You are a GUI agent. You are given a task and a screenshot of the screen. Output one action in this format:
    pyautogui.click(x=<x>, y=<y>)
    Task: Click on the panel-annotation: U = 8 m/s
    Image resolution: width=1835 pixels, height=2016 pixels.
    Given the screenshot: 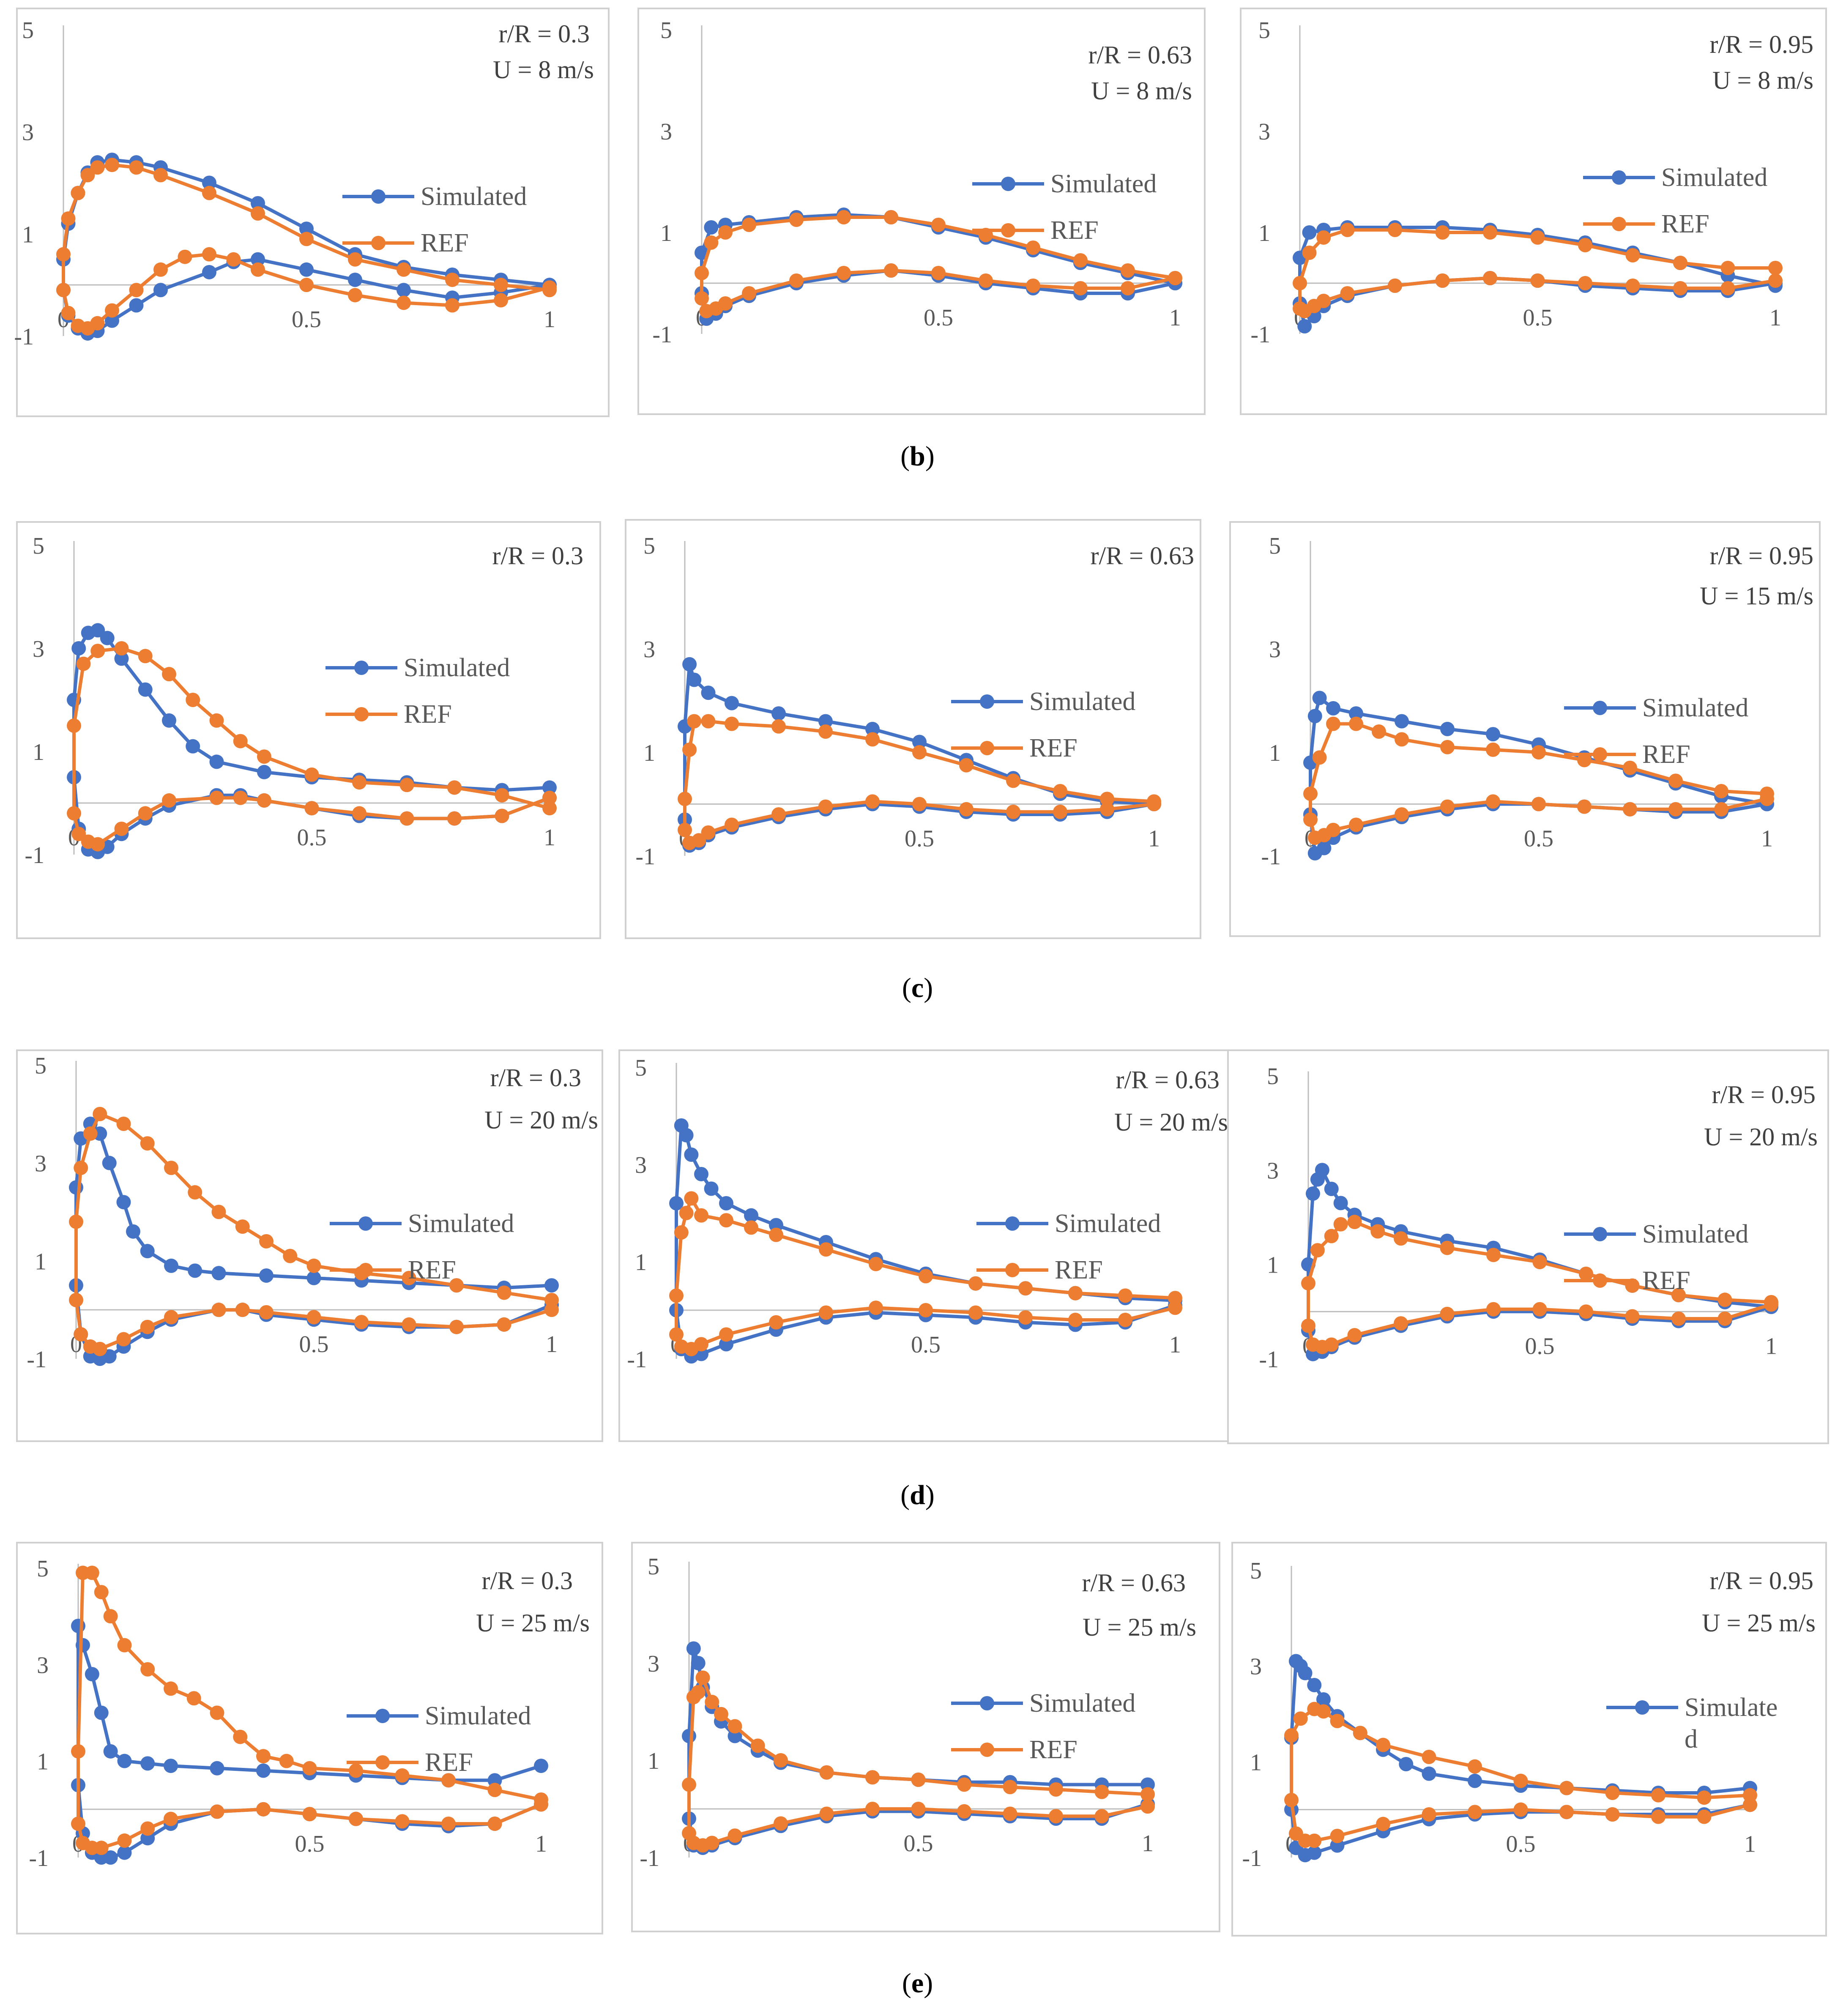 What is the action you would take?
    pyautogui.click(x=1762, y=80)
    